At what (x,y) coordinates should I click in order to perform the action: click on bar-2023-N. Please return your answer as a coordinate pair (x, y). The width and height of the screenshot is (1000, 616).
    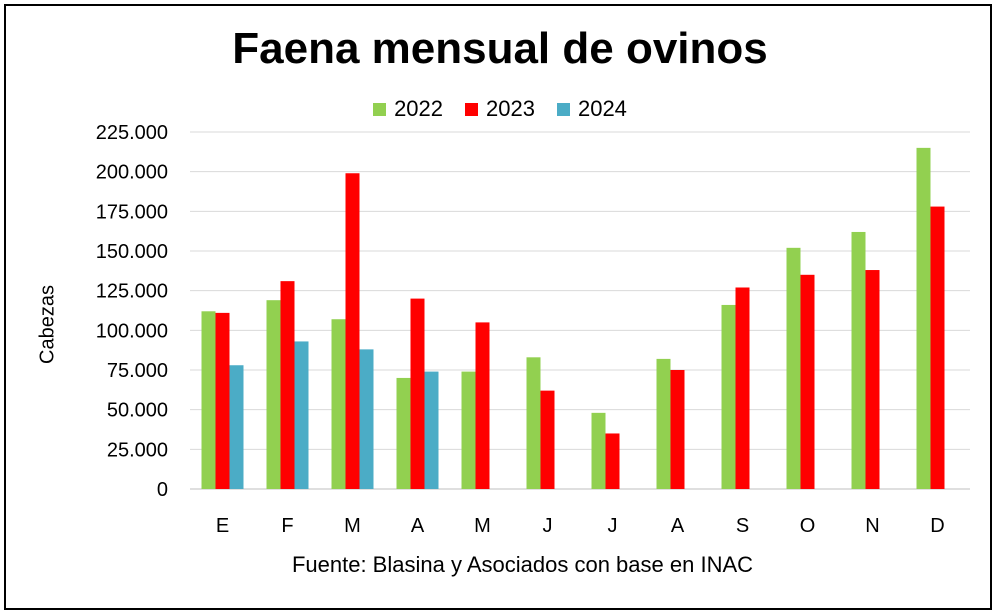
    Looking at the image, I should click on (872, 379).